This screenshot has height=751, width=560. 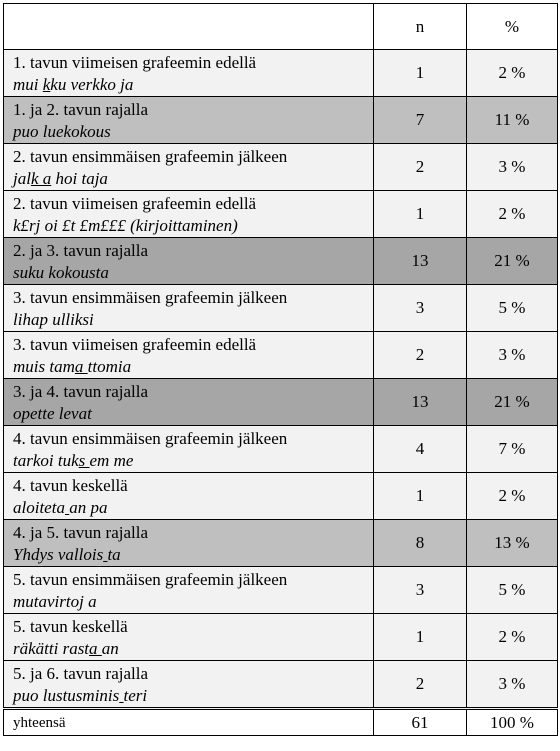 I want to click on row-example: opette levat, so click(x=190, y=414).